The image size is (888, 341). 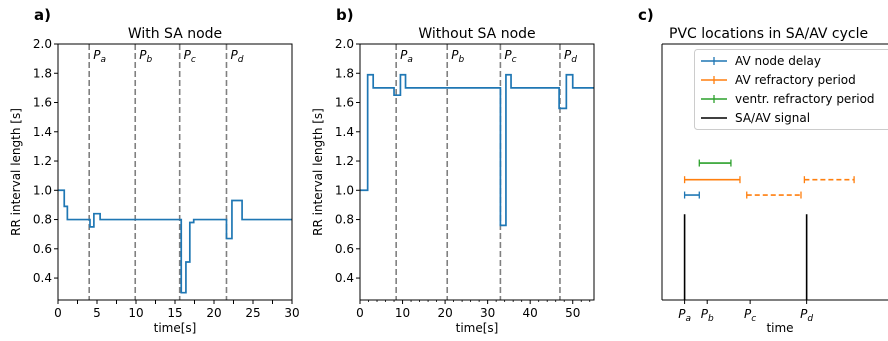 I want to click on legend-label: SA/AV signal, so click(x=772, y=118).